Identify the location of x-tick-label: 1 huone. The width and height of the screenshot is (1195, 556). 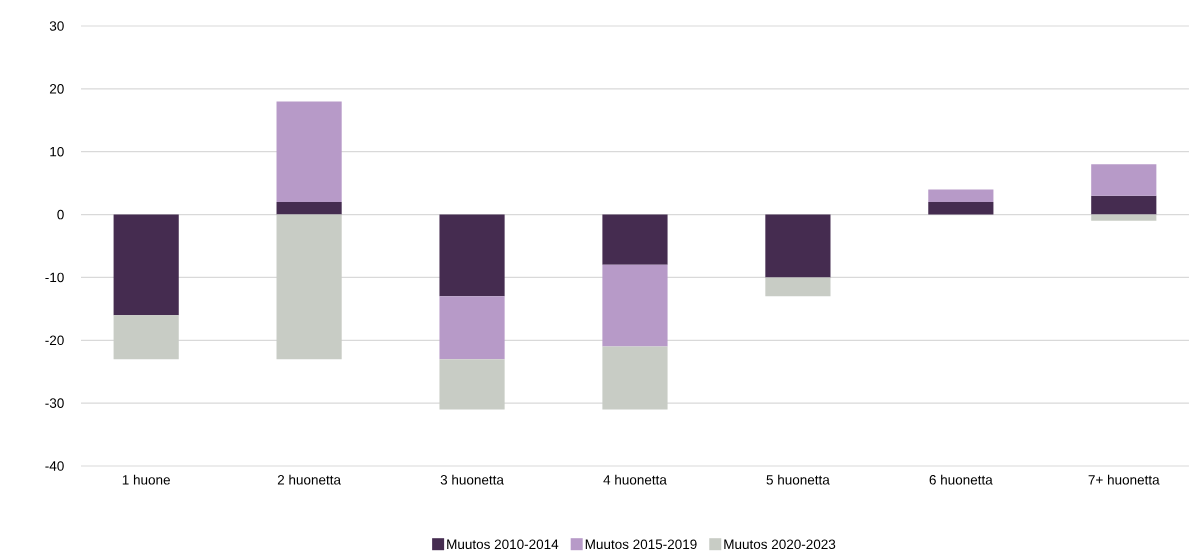
(146, 479).